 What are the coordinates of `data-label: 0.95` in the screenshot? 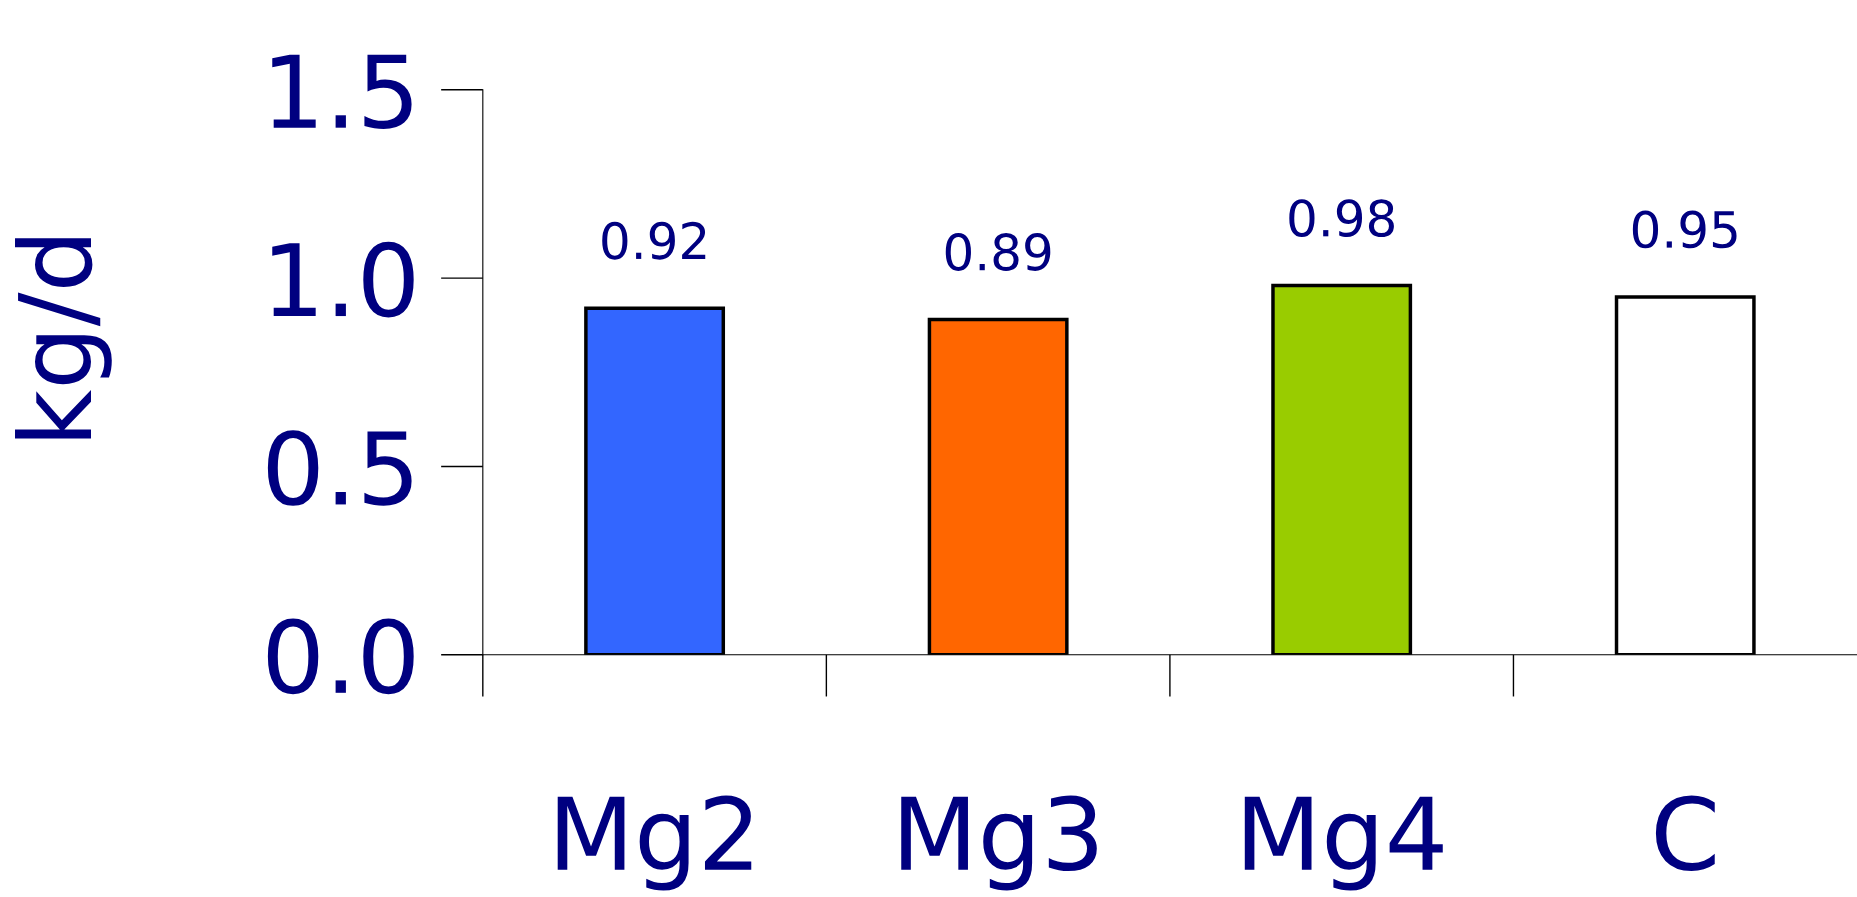 It's located at (1684, 229).